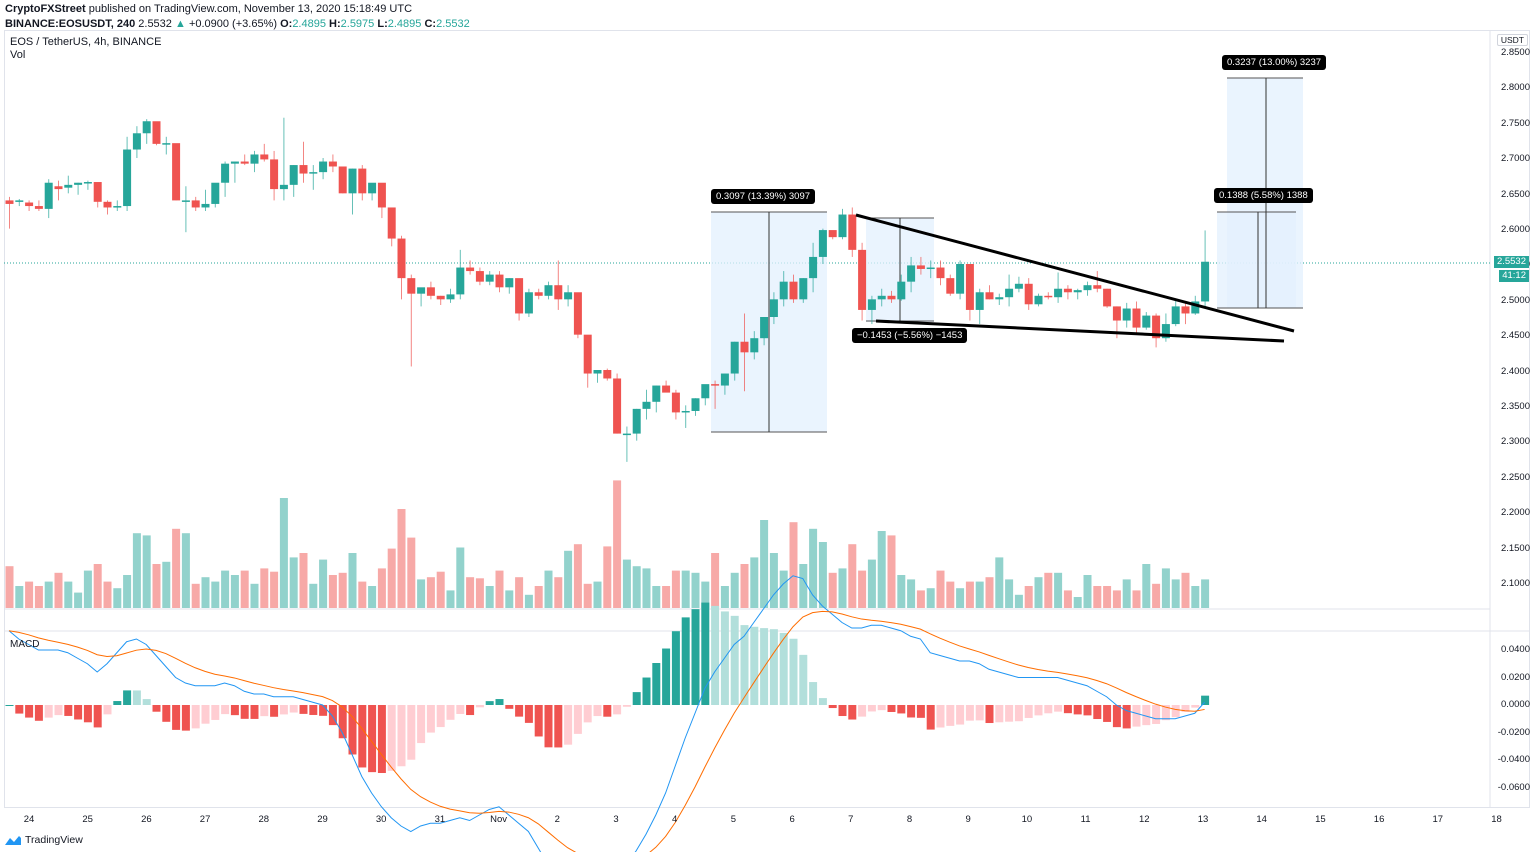  Describe the element at coordinates (1511, 262) in the screenshot. I see `current-price-tag: 2.5532` at that location.